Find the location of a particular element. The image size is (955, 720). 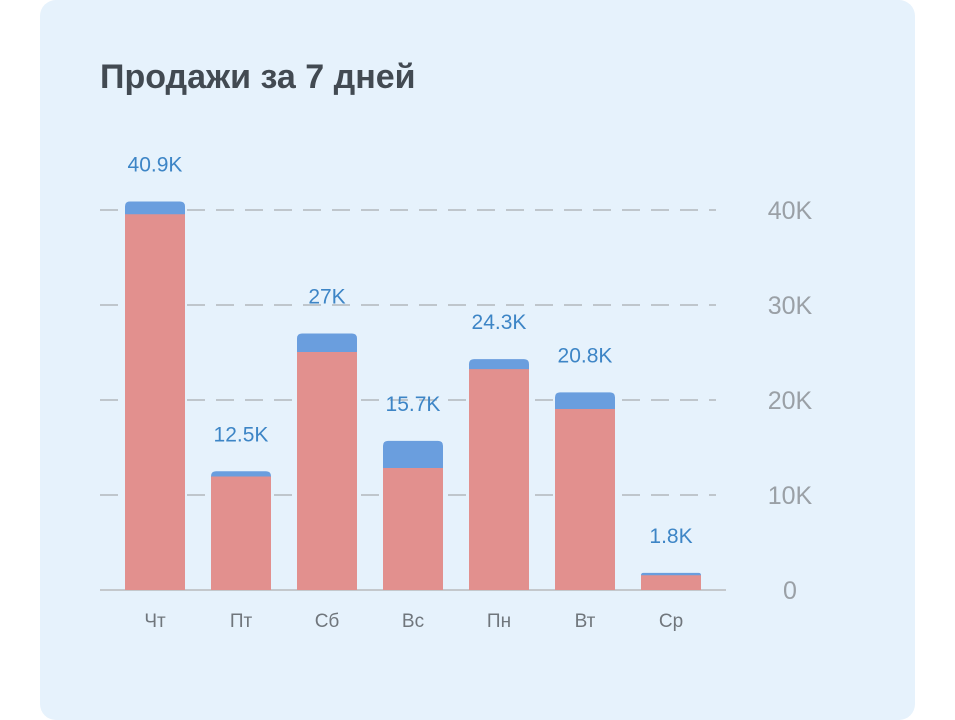

bar-value-label: 40.9K is located at coordinates (155, 164).